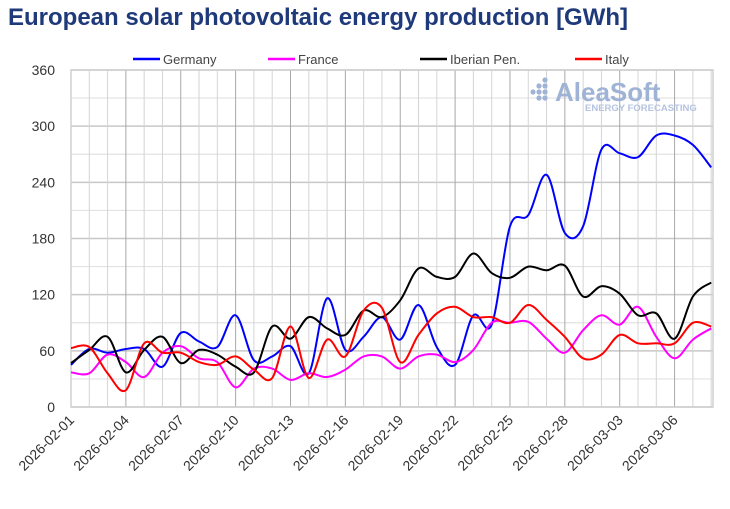 This screenshot has height=509, width=730. I want to click on y-tick-label: 180, so click(44, 239).